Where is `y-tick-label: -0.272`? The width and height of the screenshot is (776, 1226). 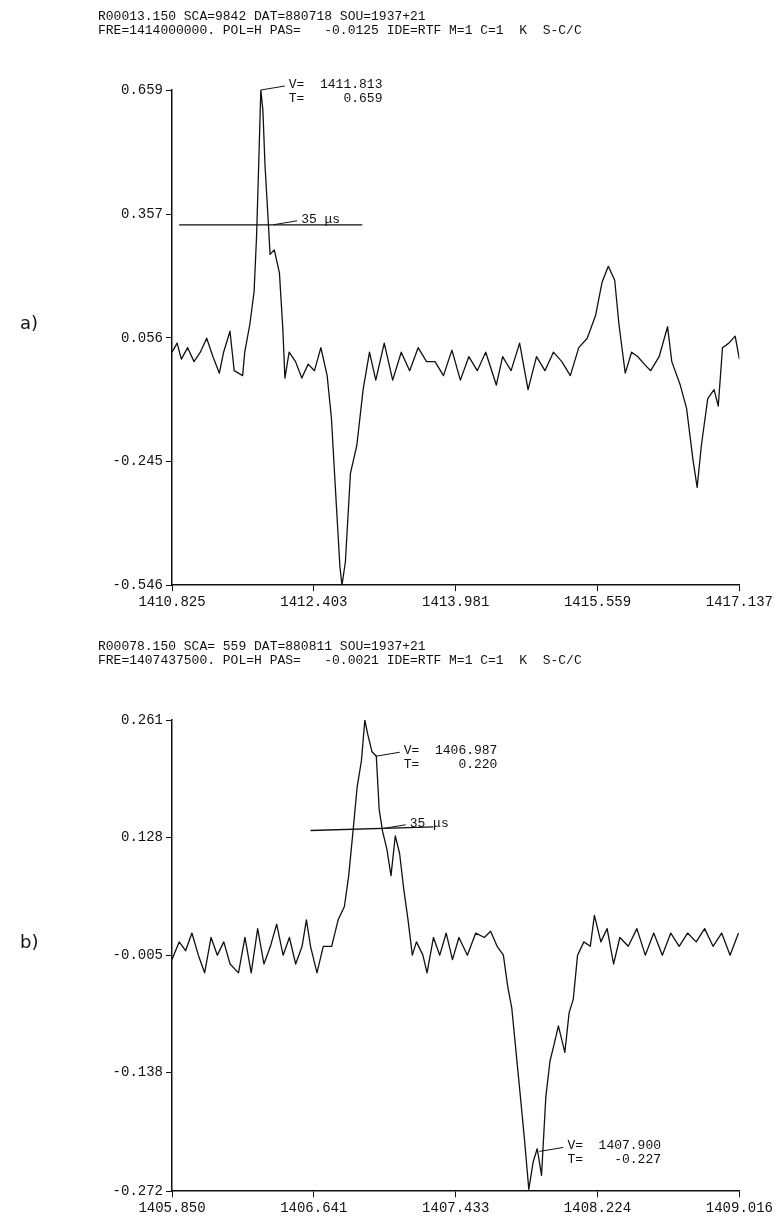 y-tick-label: -0.272 is located at coordinates (137, 1190).